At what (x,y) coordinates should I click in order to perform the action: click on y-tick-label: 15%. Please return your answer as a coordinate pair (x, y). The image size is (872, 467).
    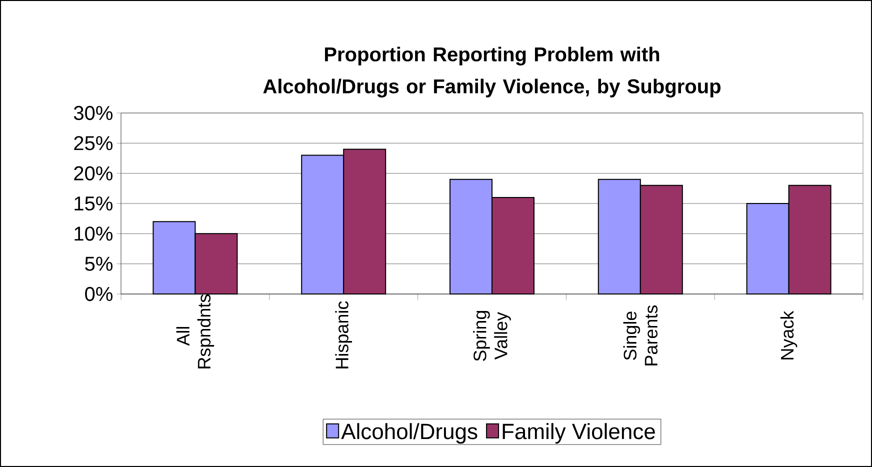
    Looking at the image, I should click on (93, 203).